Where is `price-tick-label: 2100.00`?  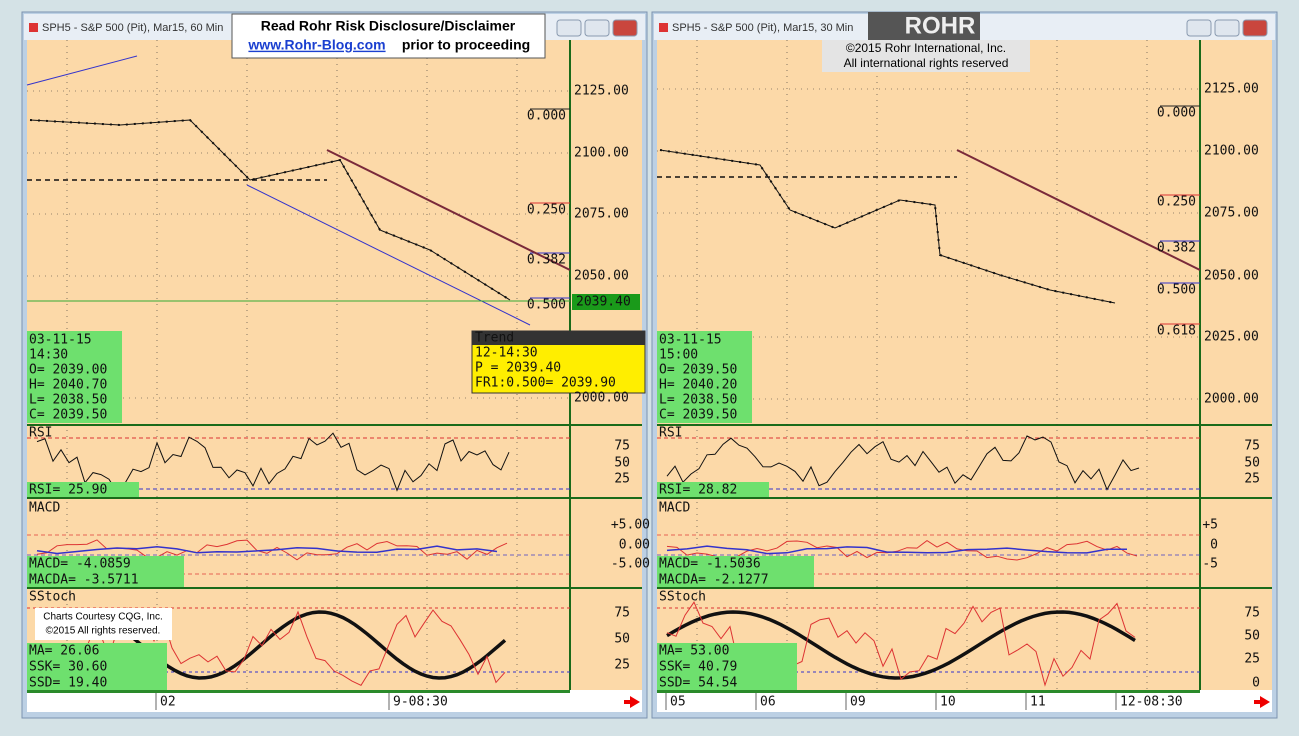 price-tick-label: 2100.00 is located at coordinates (1231, 151).